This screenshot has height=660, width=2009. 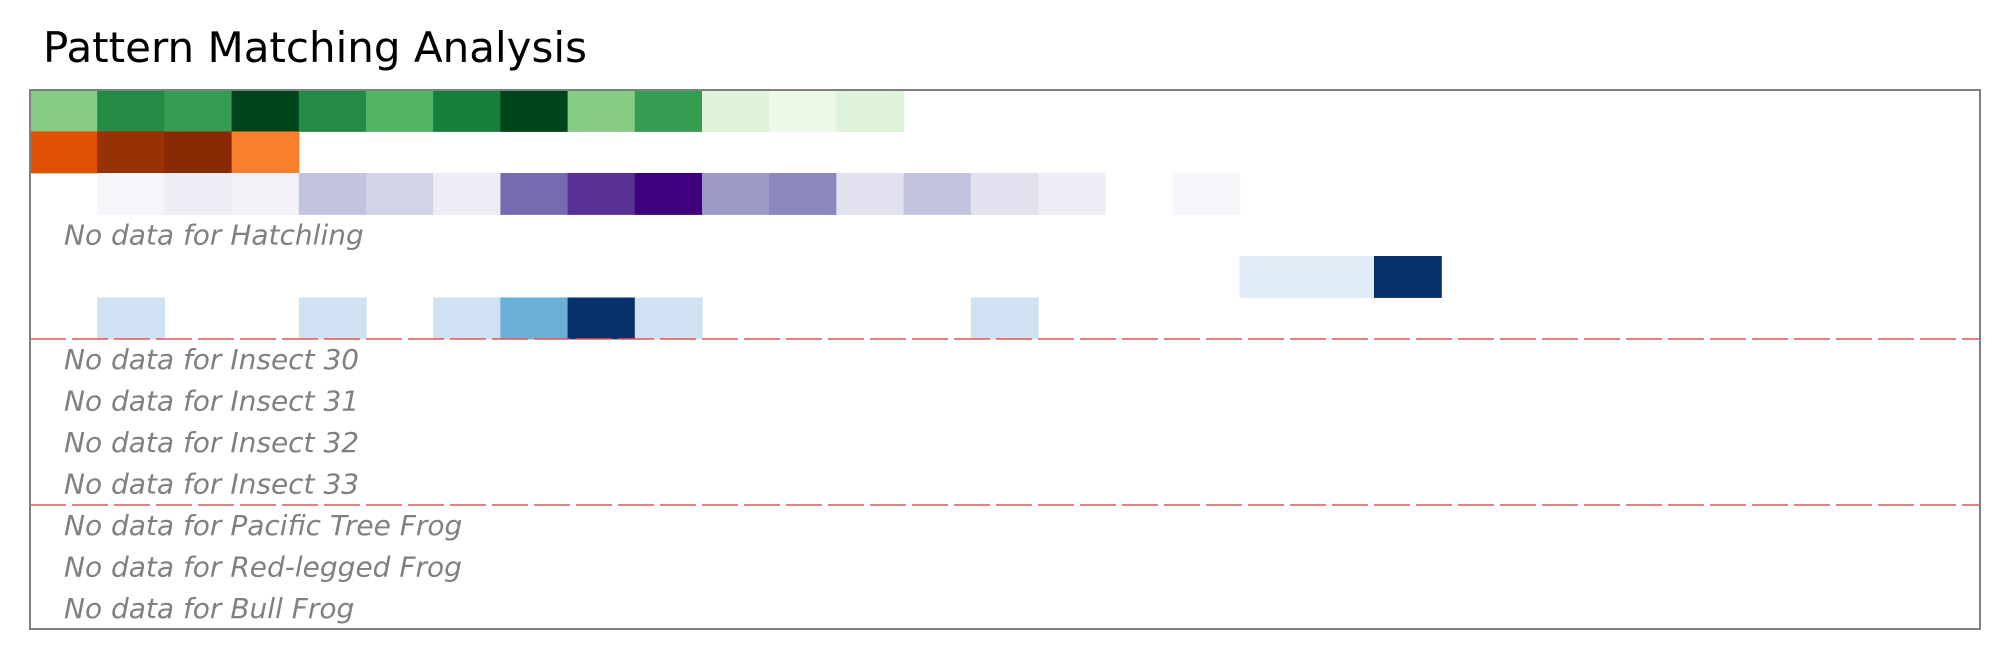 I want to click on no-data-label: No data for Hatchling, so click(x=214, y=235).